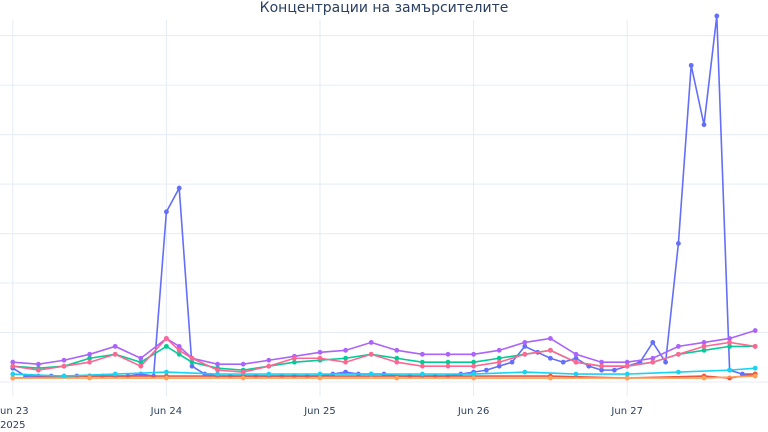 The image size is (768, 432). I want to click on chart-title: Концентрации на замърсителите, so click(384, 8).